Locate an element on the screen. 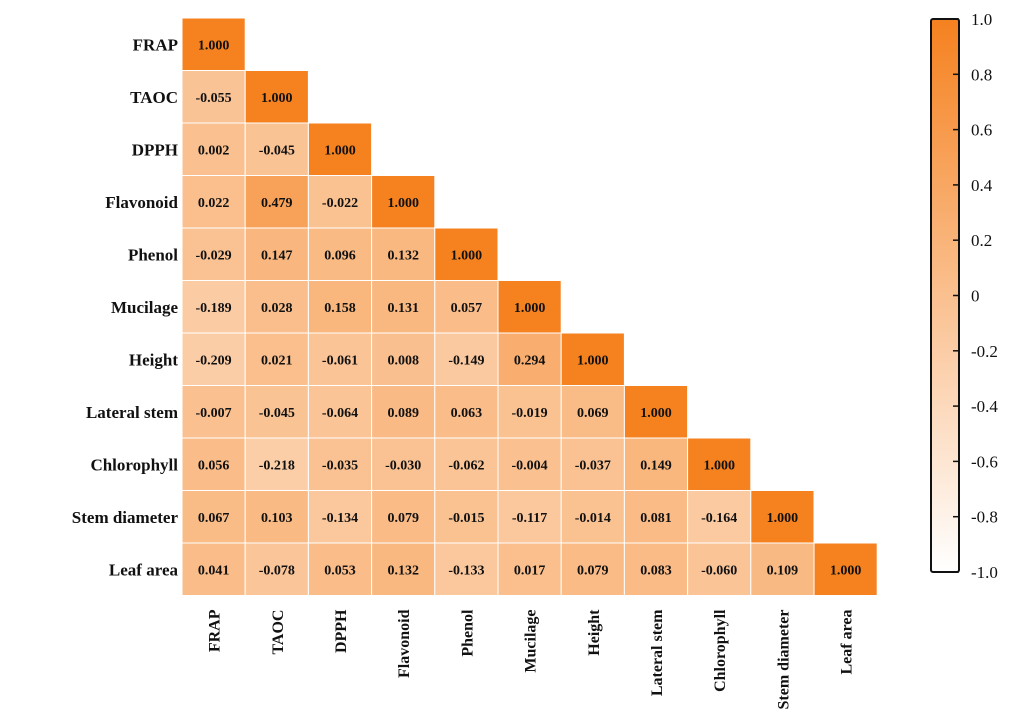 This screenshot has height=720, width=1017. cell-value: 0.081 is located at coordinates (656, 518).